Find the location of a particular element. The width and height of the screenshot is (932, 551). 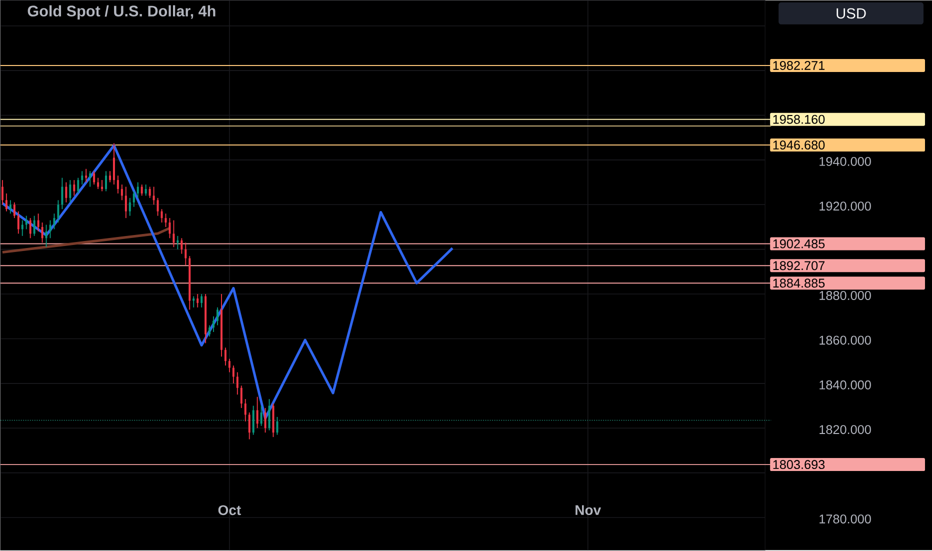

y-tick-label: 1940.000 is located at coordinates (845, 161).